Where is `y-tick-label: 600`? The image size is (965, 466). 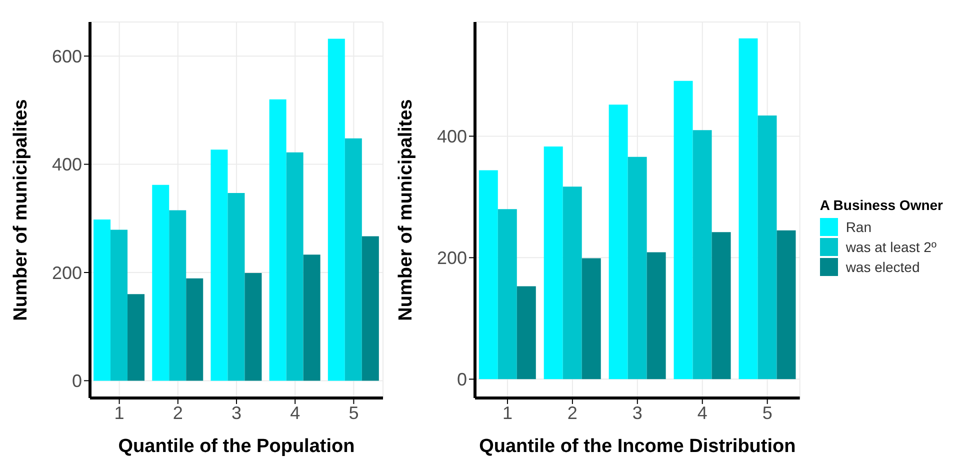
y-tick-label: 600 is located at coordinates (67, 56).